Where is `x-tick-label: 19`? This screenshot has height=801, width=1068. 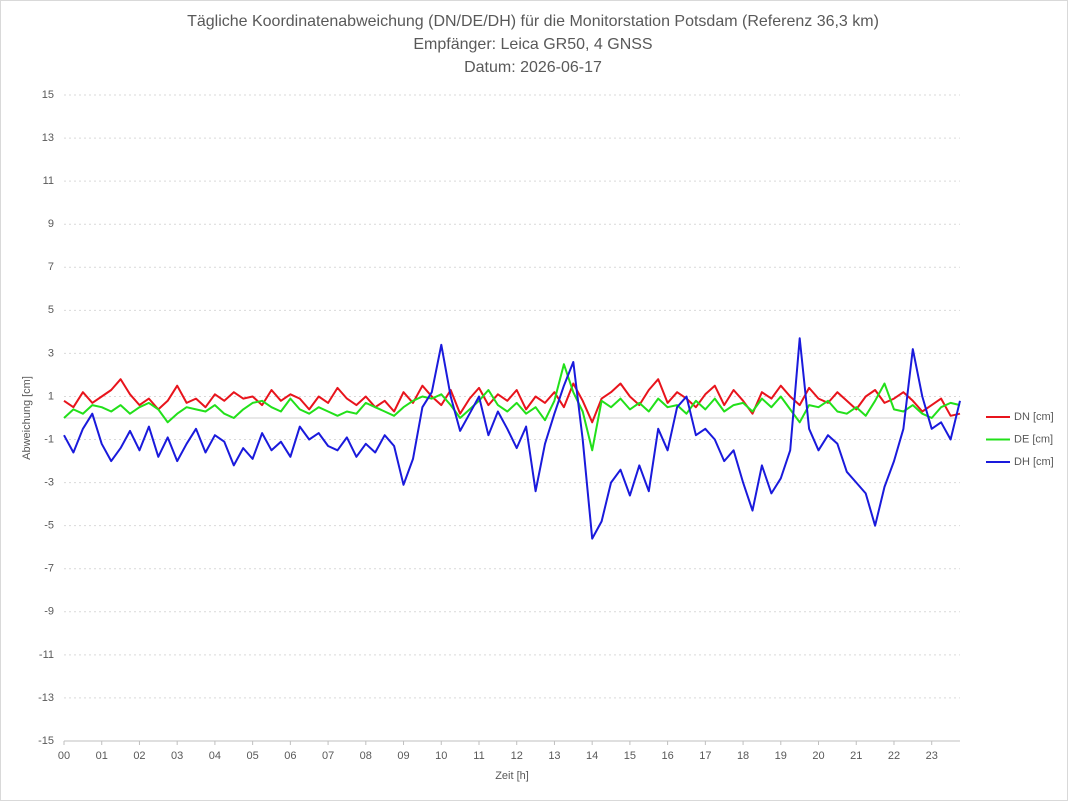
x-tick-label: 19 is located at coordinates (781, 756).